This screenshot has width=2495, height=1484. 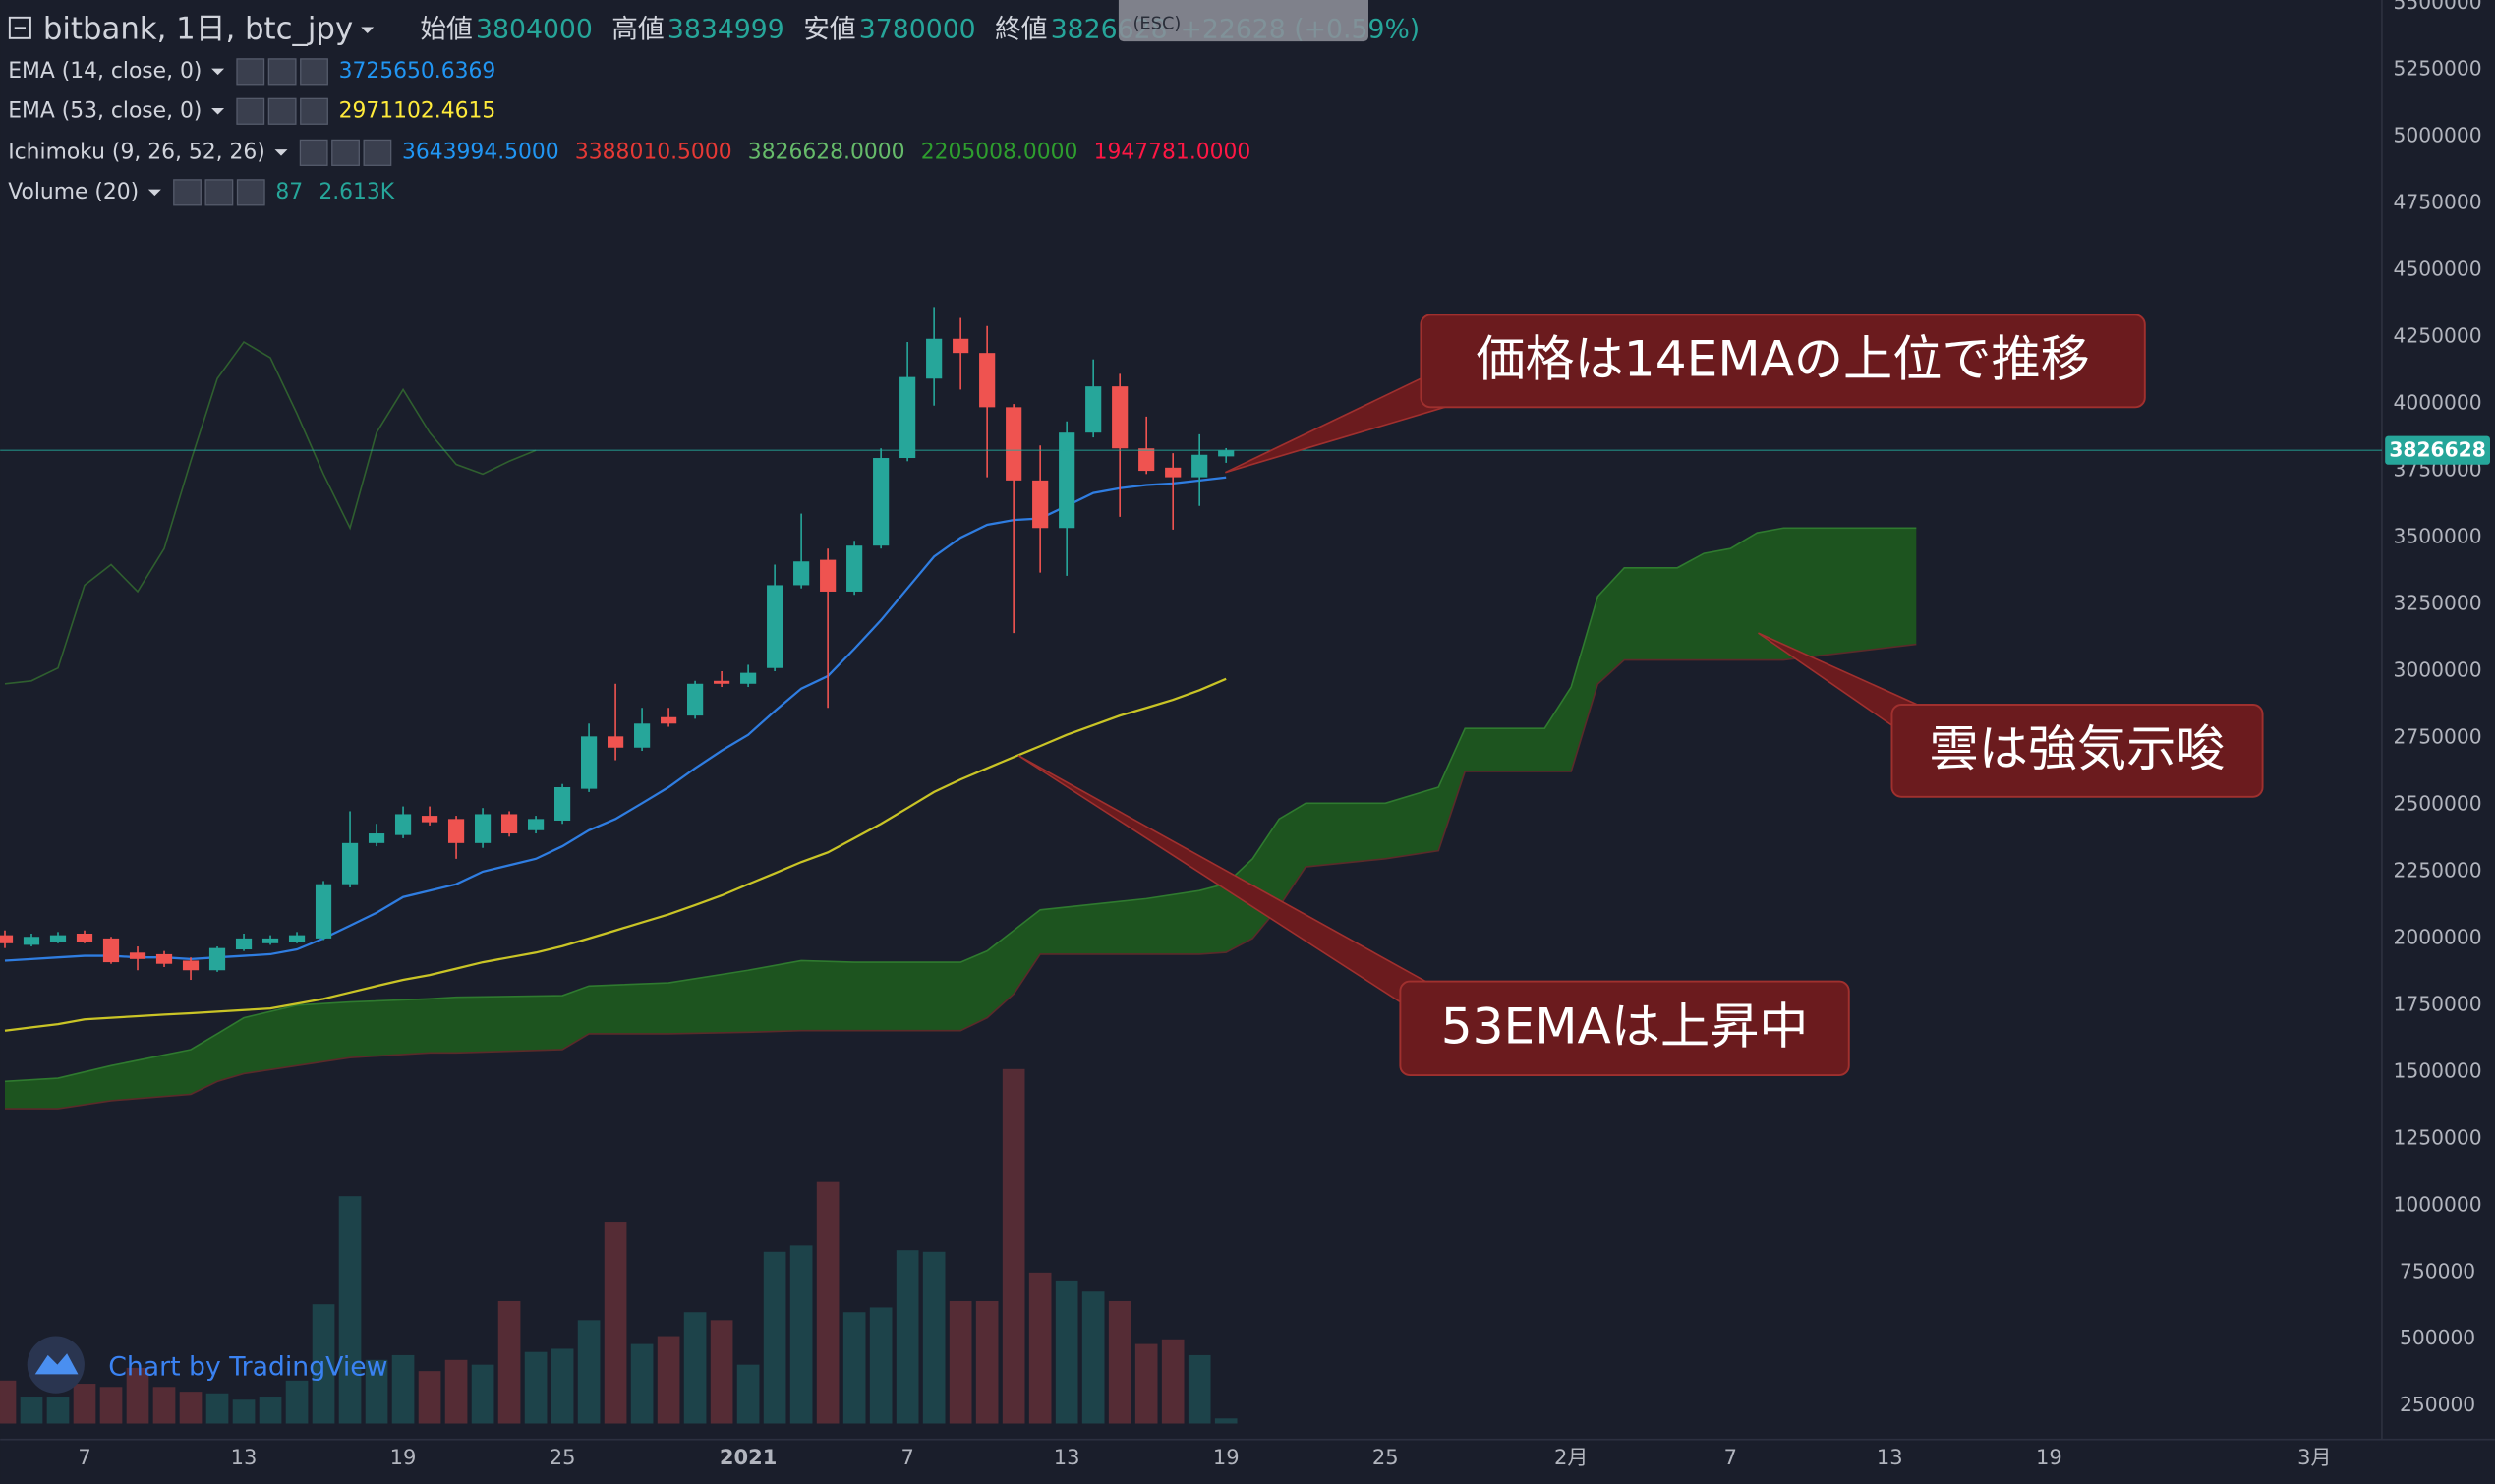 What do you see at coordinates (616, 854) in the screenshot?
I see `ema-line` at bounding box center [616, 854].